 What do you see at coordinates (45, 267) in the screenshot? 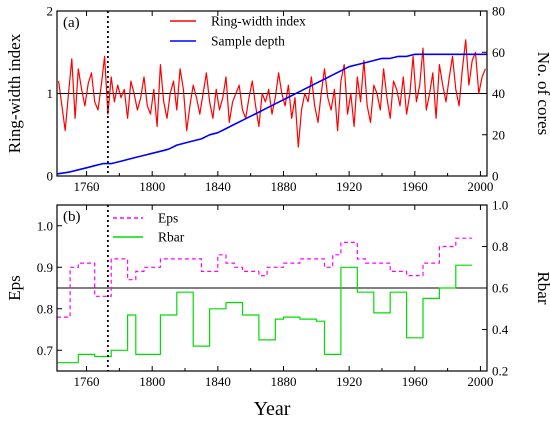
I see `panel-b-y-left-tick-label: 0.9` at bounding box center [45, 267].